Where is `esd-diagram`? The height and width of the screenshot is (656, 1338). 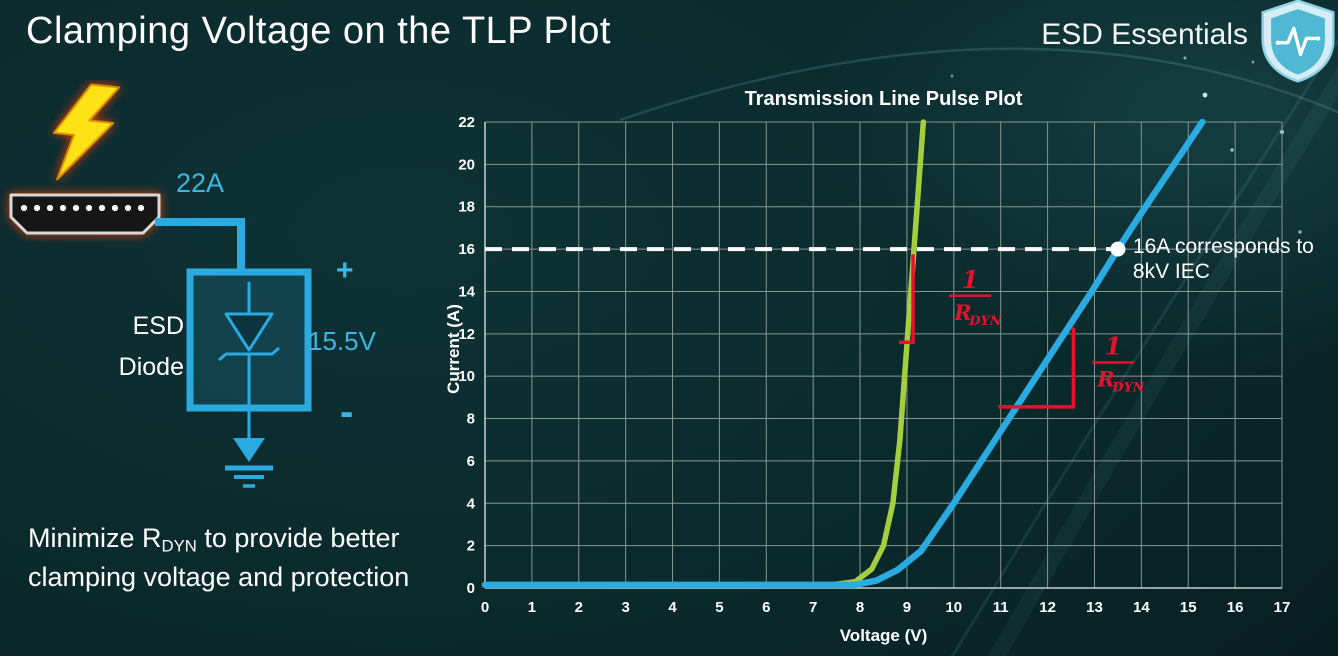 esd-diagram is located at coordinates (160, 285).